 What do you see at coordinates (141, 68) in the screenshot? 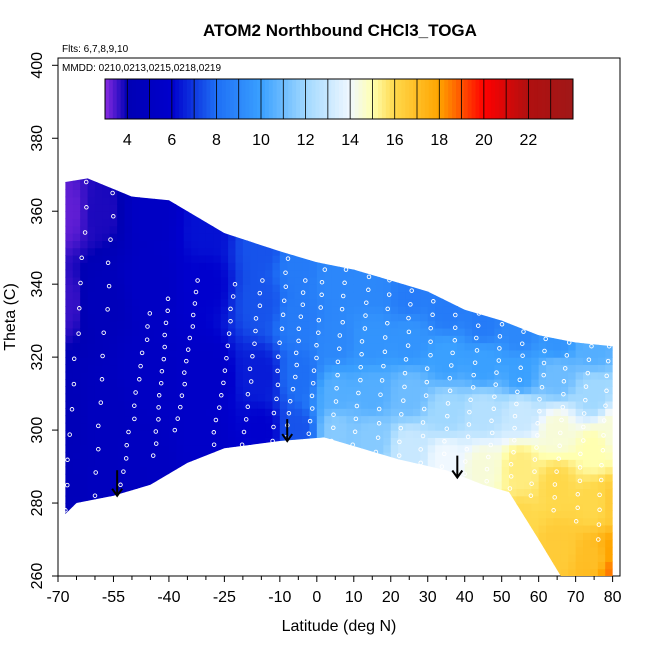
I see `annotation-dates: MMDD: 0210,0213,0215,0218,0219` at bounding box center [141, 68].